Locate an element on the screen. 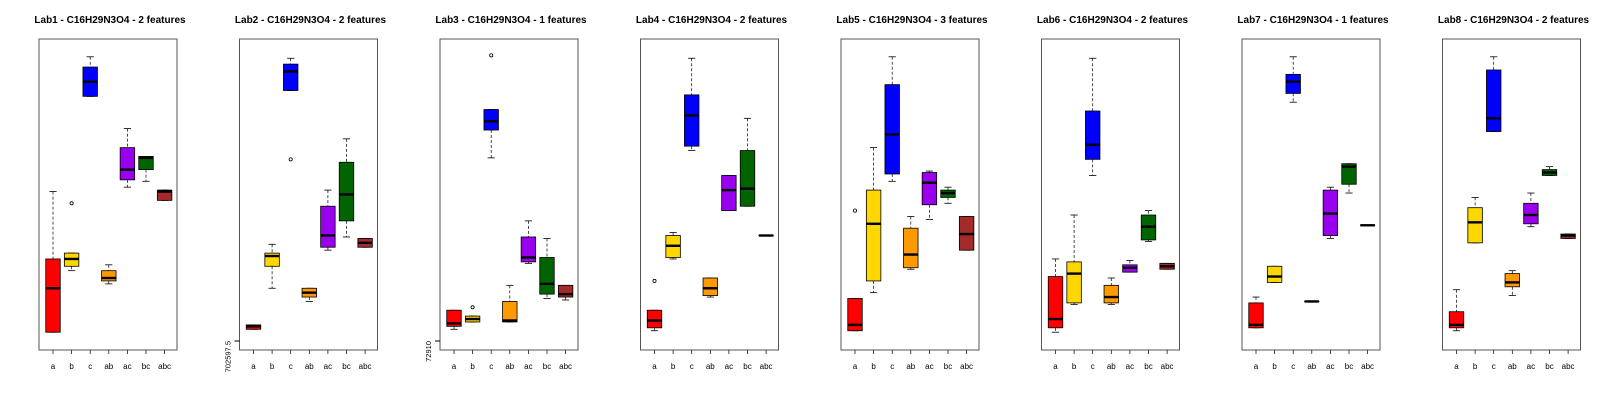 This screenshot has height=405, width=1600. x-tick-label: ac is located at coordinates (528, 366).